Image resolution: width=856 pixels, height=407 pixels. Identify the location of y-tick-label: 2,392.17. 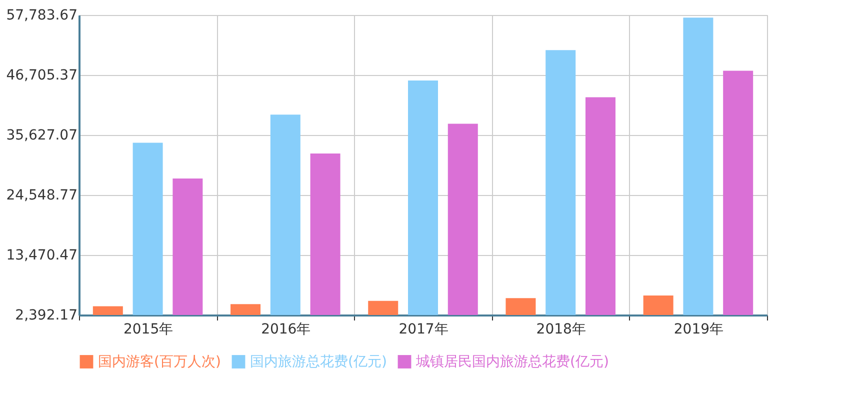
(46, 316).